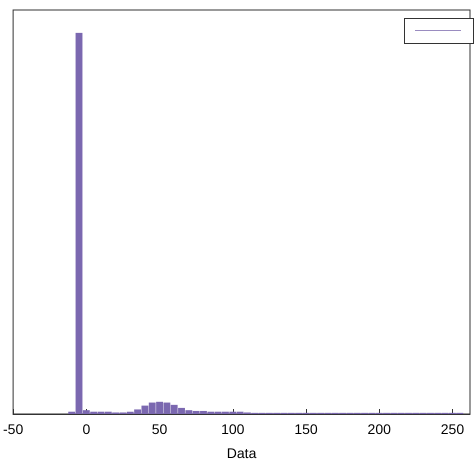 This screenshot has height=474, width=474. Describe the element at coordinates (233, 429) in the screenshot. I see `x-tick-label: 100` at that location.